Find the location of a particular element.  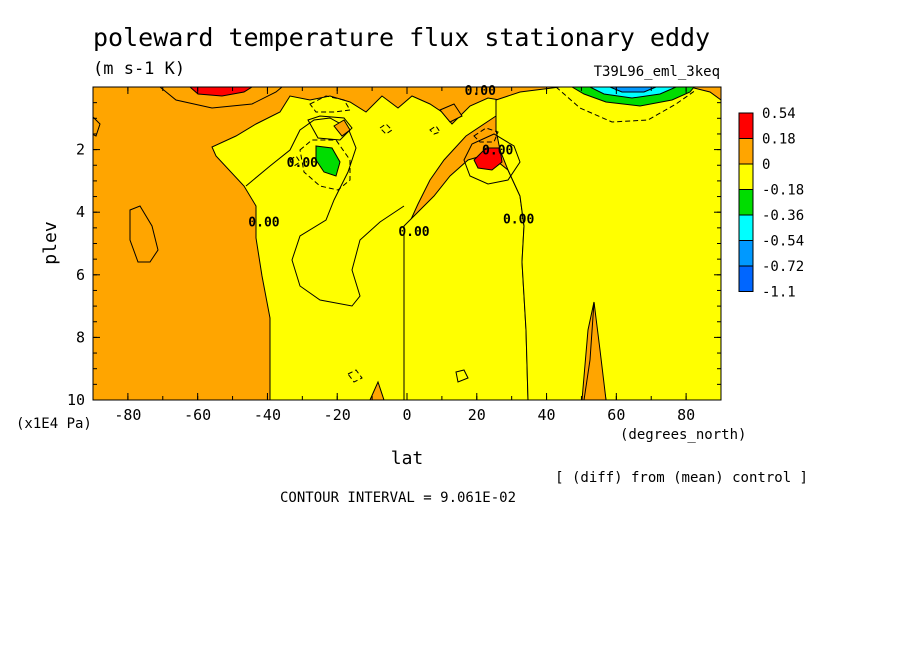

diff-note: [ (diff) from (mean) control ] is located at coordinates (681, 478).